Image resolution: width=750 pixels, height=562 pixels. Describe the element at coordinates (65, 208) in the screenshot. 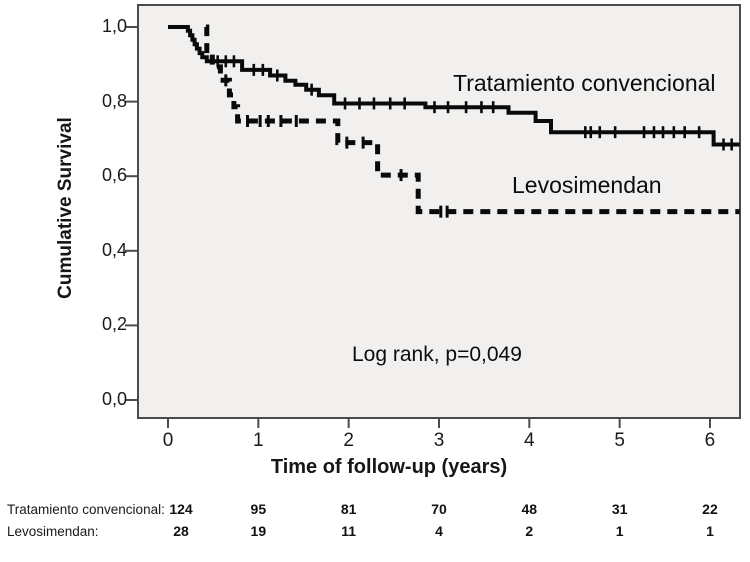

I see `y-axis-title: Cumulative Survival` at that location.